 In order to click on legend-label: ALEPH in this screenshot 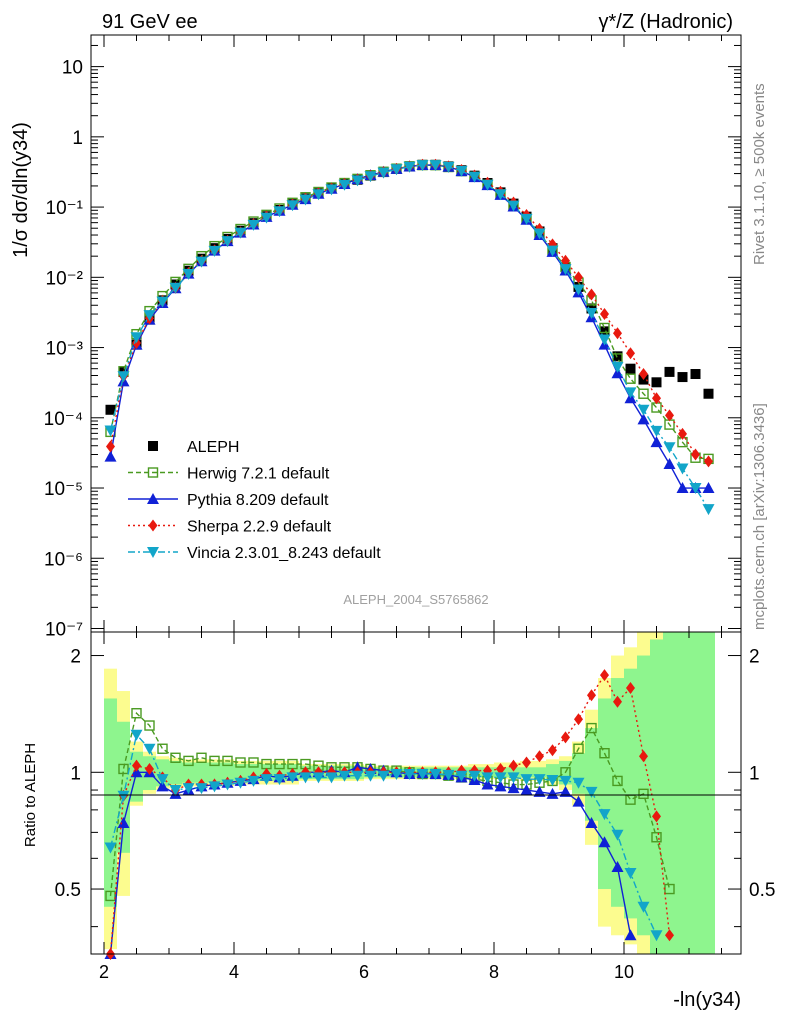, I will do `click(213, 447)`.